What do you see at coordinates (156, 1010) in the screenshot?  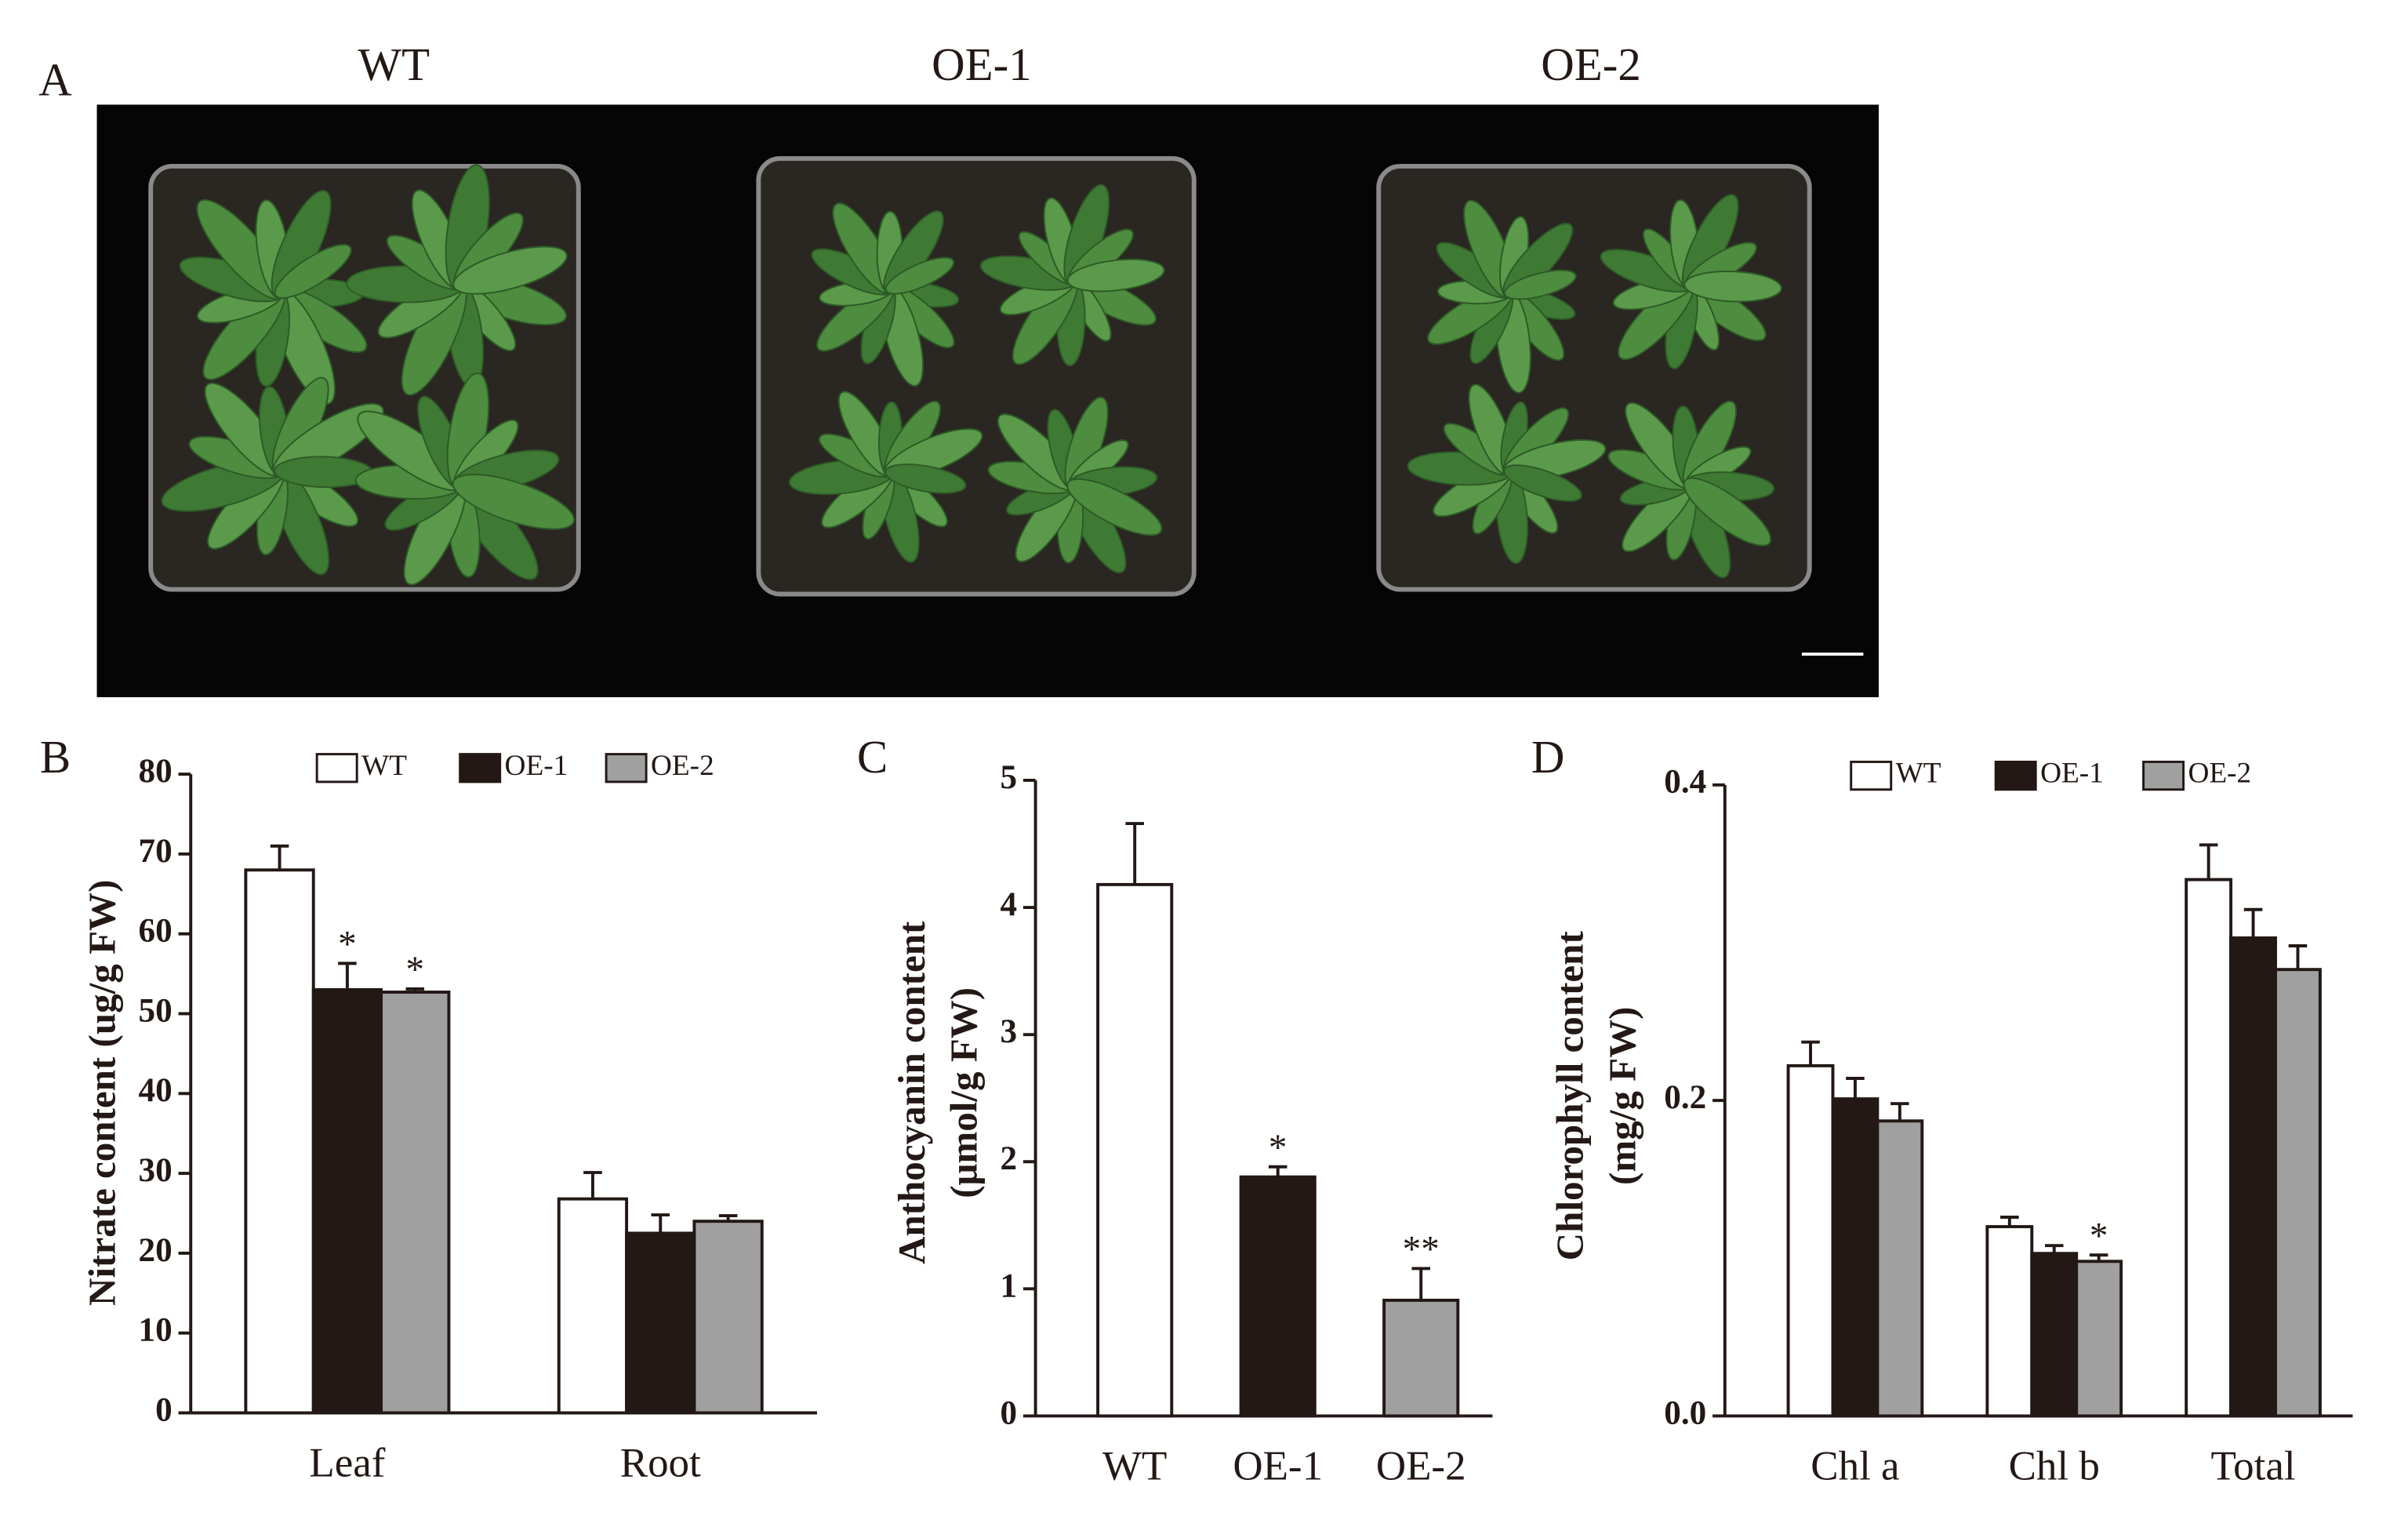 I see `y-tick-label: 50` at bounding box center [156, 1010].